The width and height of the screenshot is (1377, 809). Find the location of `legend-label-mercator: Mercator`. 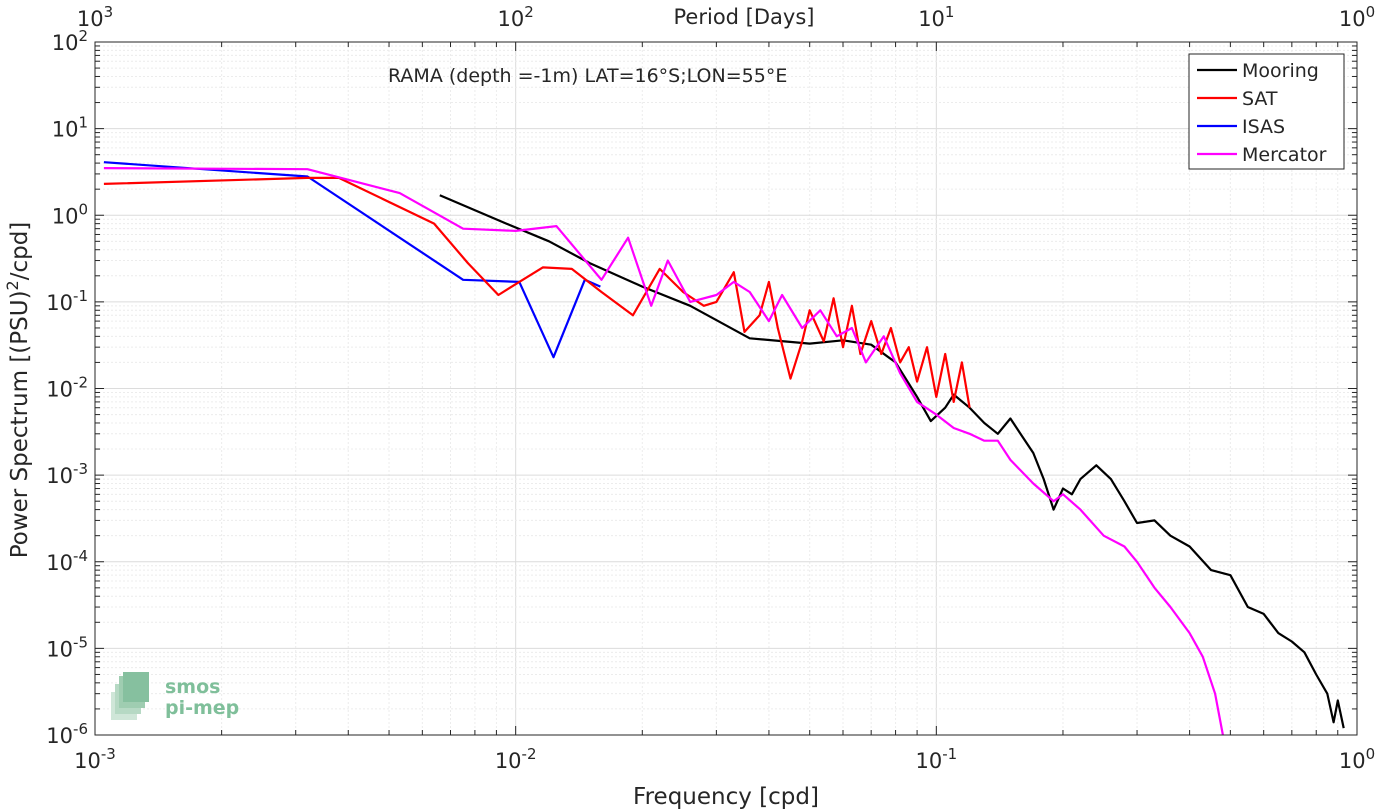

legend-label-mercator: Mercator is located at coordinates (1284, 155).